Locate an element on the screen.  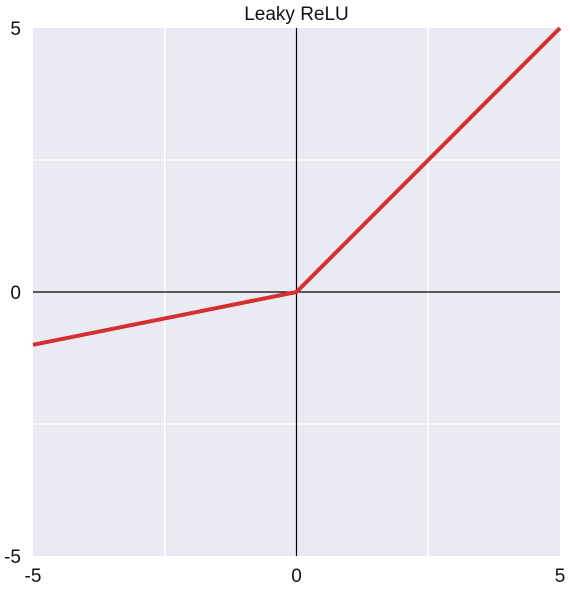
y-tick-labels: -5 0 5 is located at coordinates (12, 293).